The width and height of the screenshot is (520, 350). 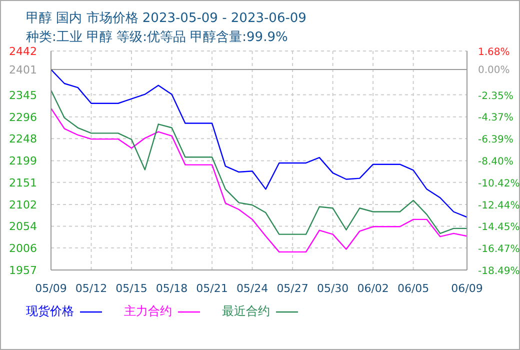 What do you see at coordinates (23, 248) in the screenshot?
I see `y-tick-label: 2006` at bounding box center [23, 248].